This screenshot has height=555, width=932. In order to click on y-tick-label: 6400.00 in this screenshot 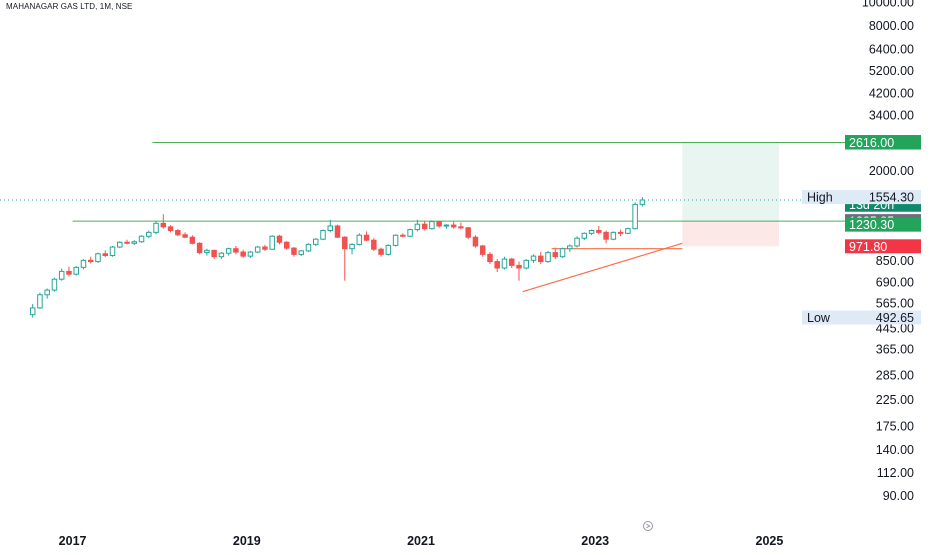, I will do `click(891, 49)`.